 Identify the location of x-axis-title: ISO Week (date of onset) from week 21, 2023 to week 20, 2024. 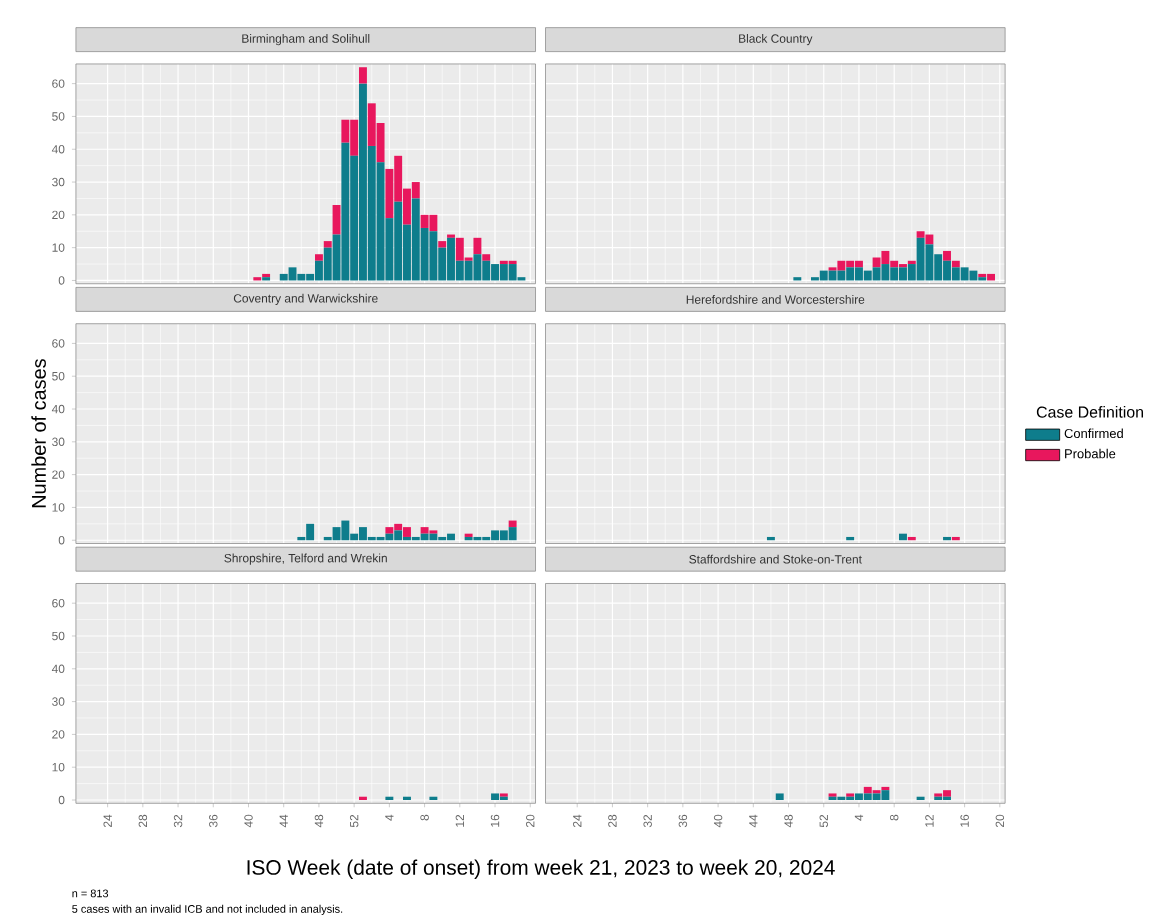
(541, 869).